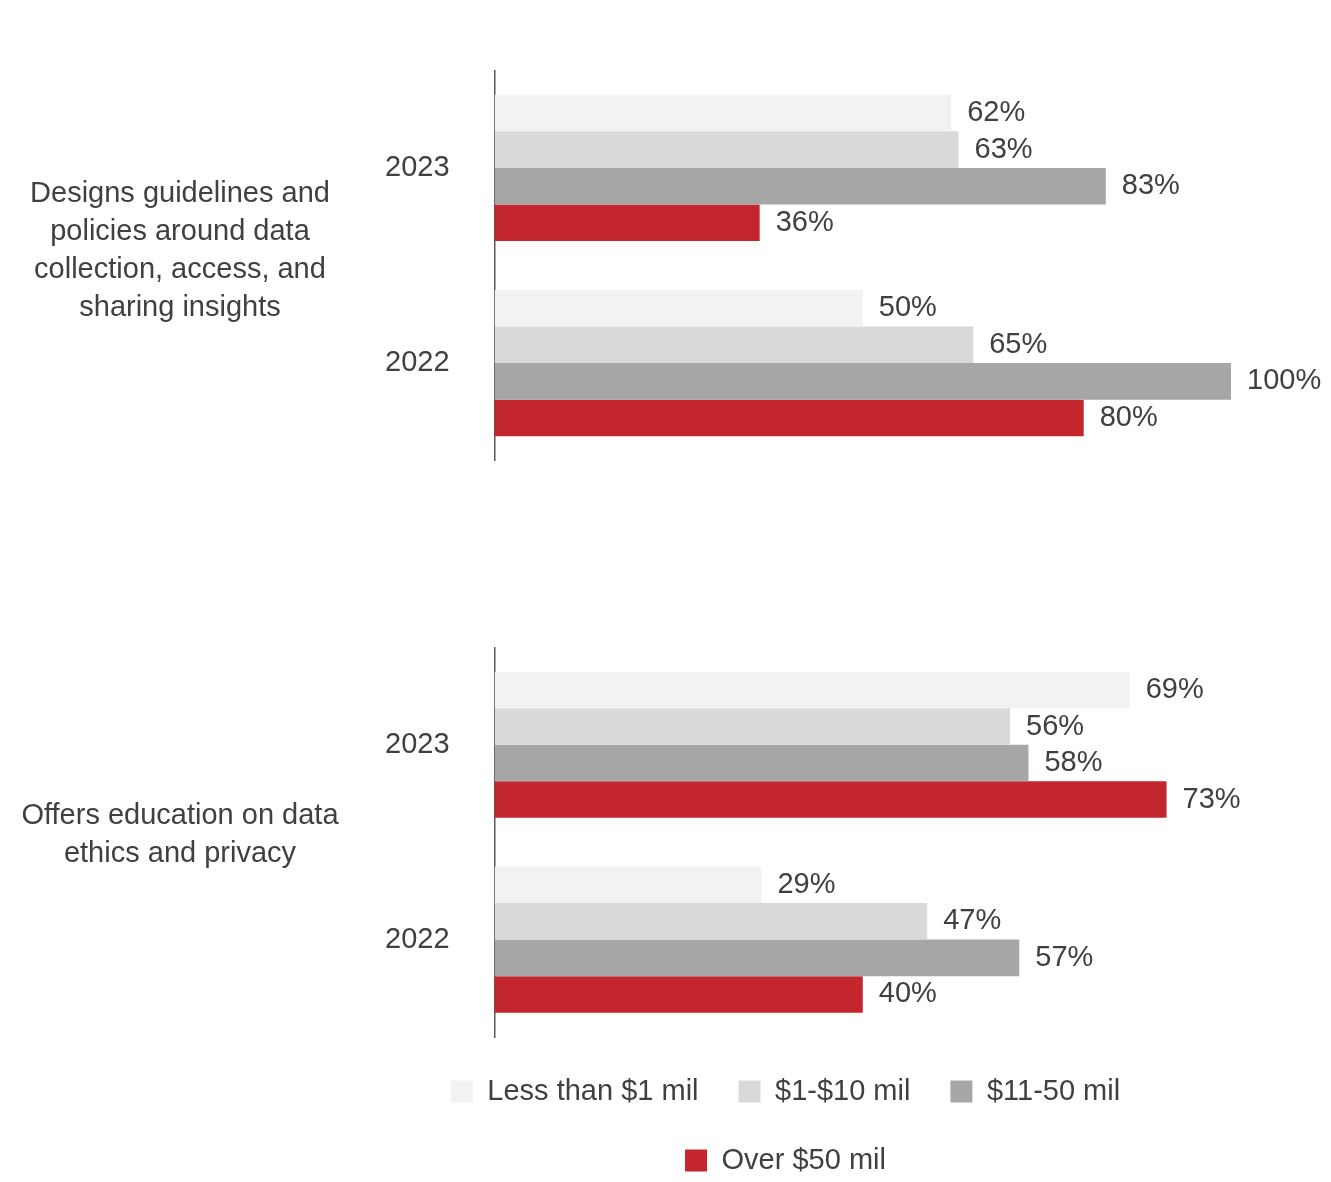 The width and height of the screenshot is (1331, 1182). I want to click on y-axis-title: Offers education on data ethics and privacy, so click(180, 833).